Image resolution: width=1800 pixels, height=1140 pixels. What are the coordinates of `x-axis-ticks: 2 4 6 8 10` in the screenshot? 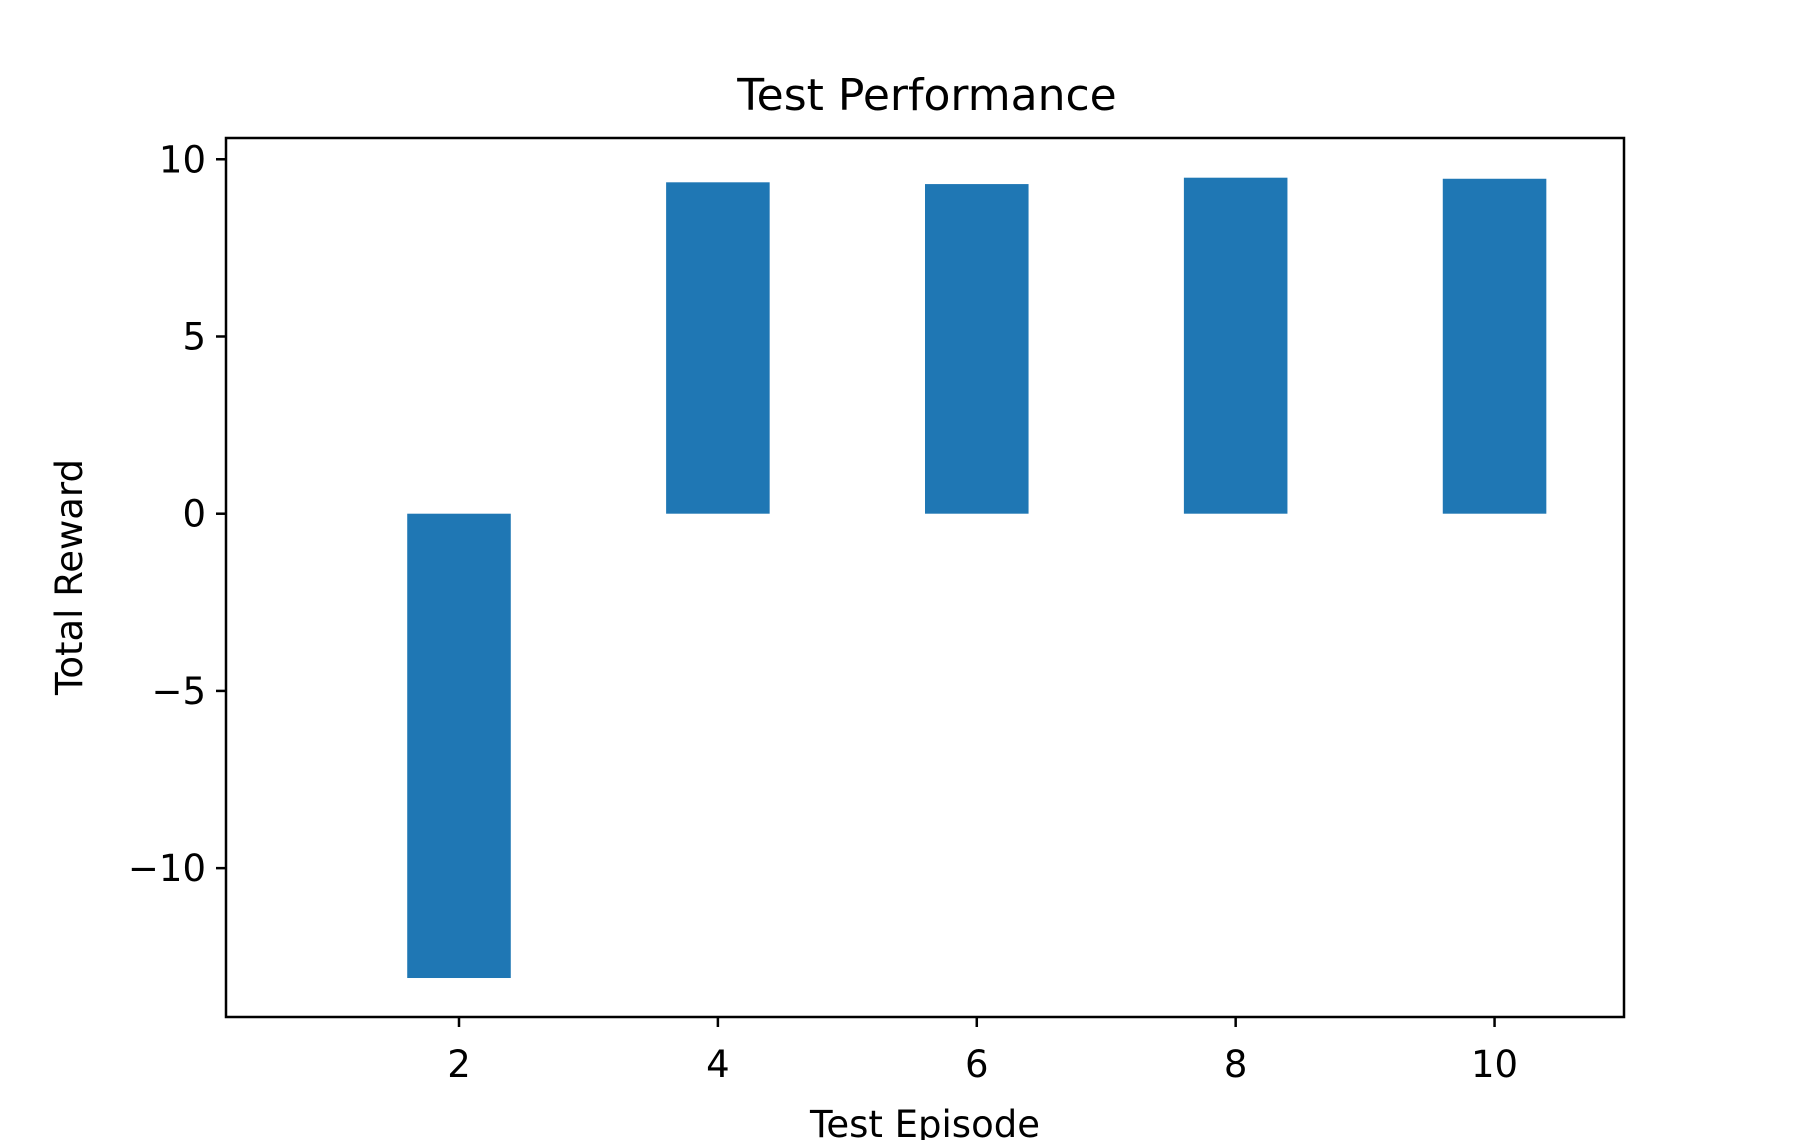 It's located at (982, 1051).